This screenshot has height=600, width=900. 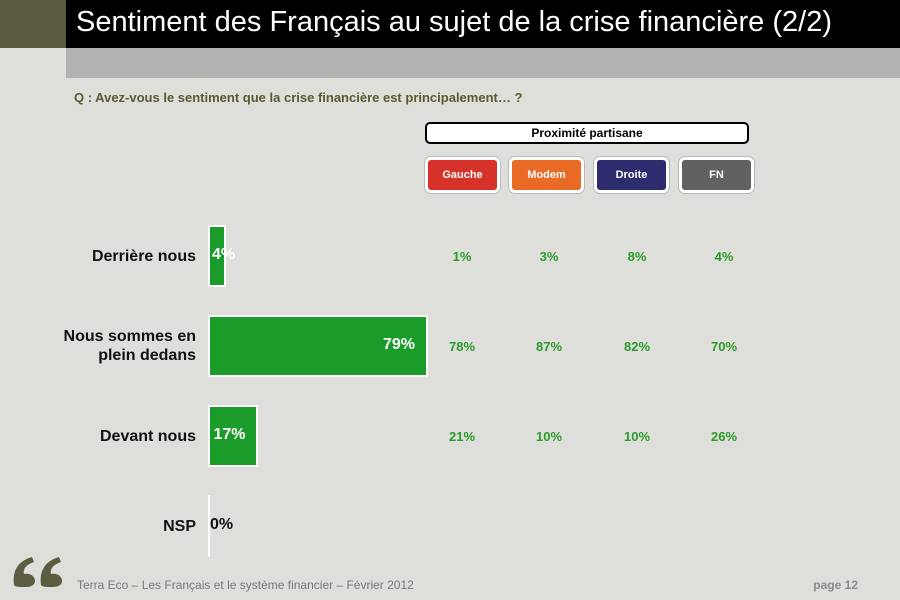 What do you see at coordinates (637, 436) in the screenshot?
I see `party-droite-value: 10%` at bounding box center [637, 436].